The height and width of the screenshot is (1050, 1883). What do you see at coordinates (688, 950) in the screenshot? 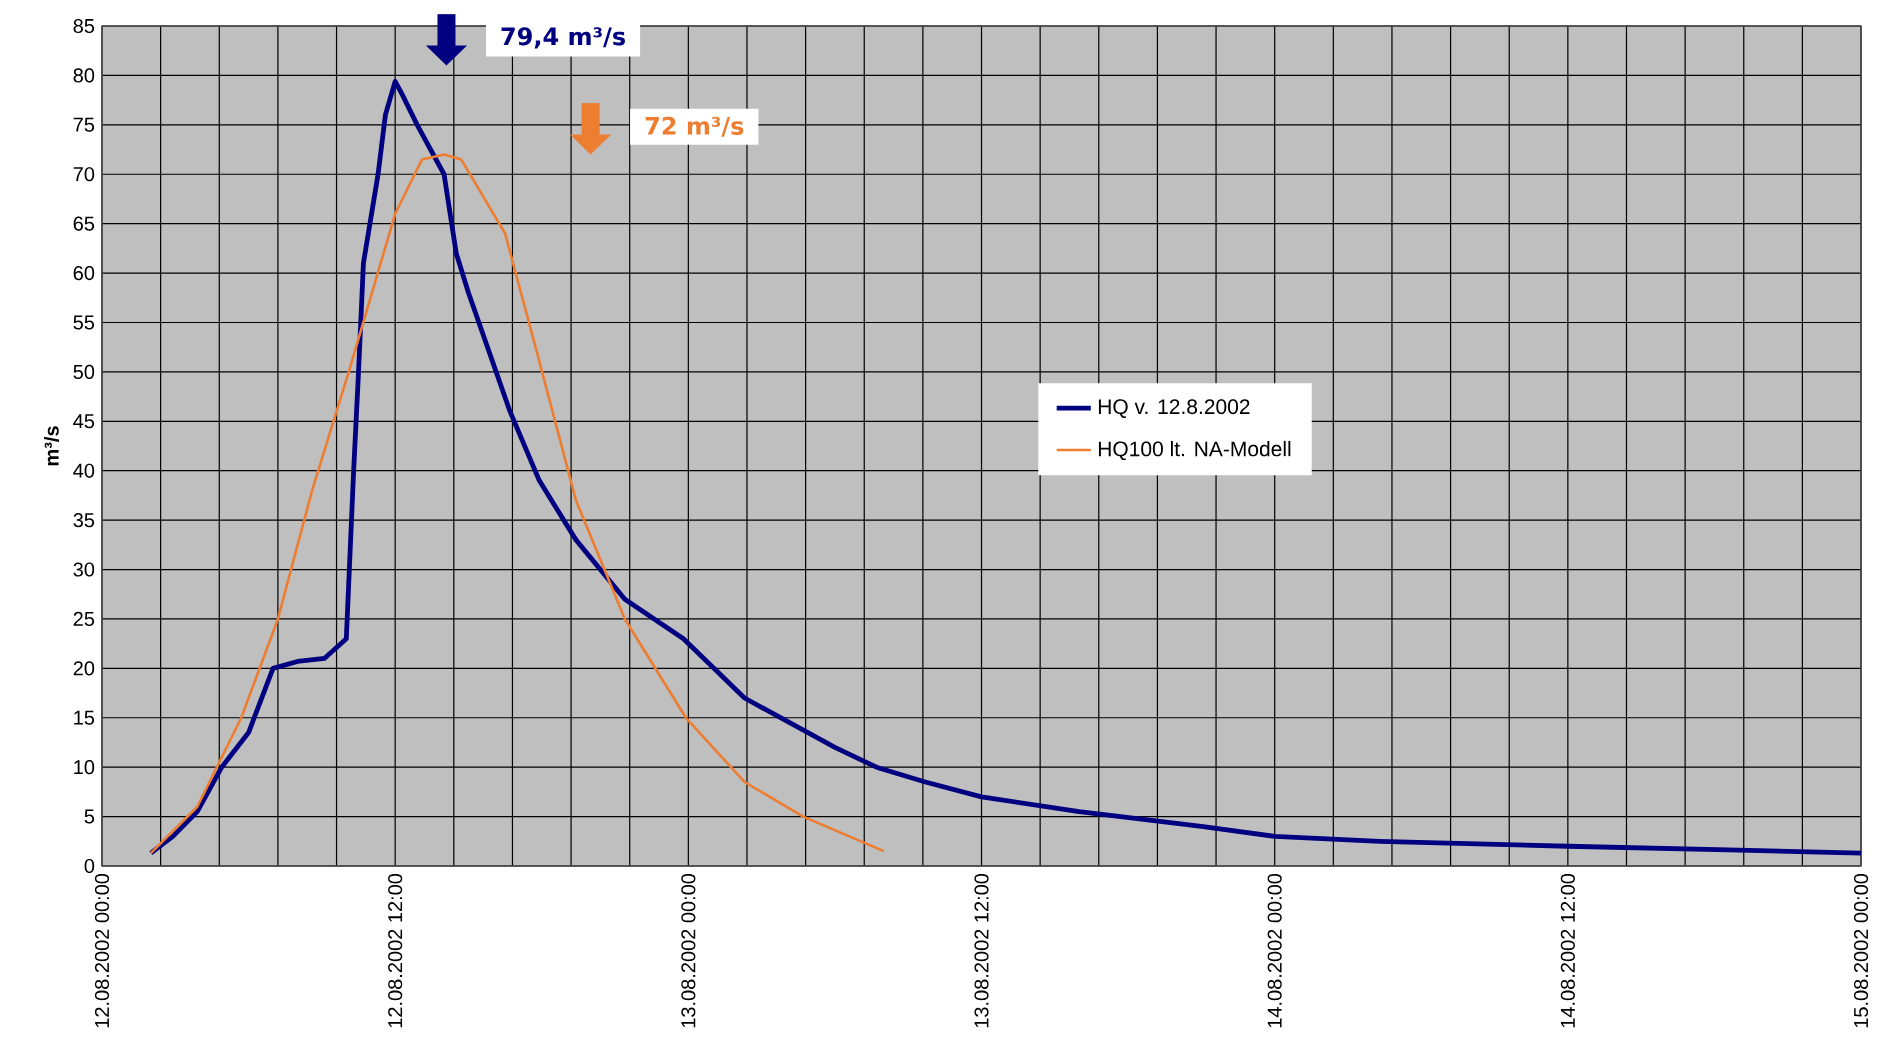
I see `x-tick-label: 13.08.2002 00:00` at bounding box center [688, 950].